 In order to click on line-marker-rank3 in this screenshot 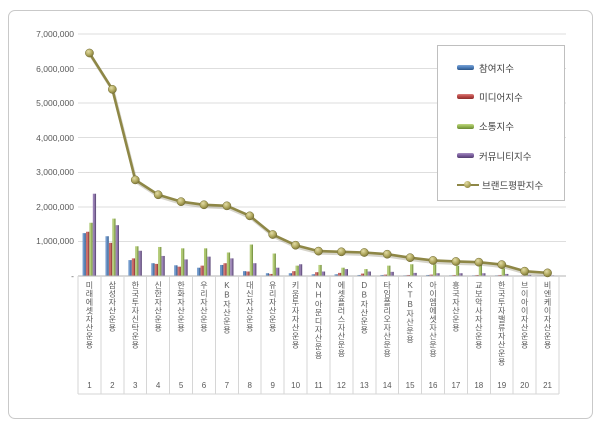, I will do `click(135, 180)`.